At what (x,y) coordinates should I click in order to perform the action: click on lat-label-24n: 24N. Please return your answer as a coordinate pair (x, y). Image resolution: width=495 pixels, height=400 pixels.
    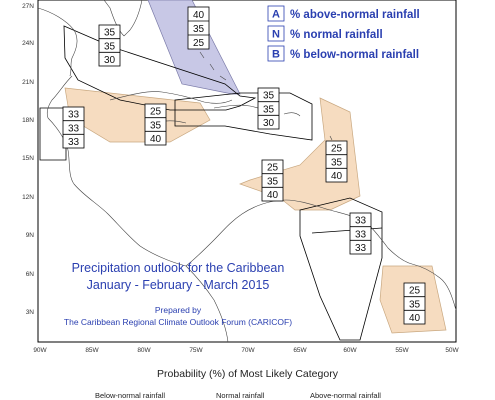
    Looking at the image, I should click on (28, 43).